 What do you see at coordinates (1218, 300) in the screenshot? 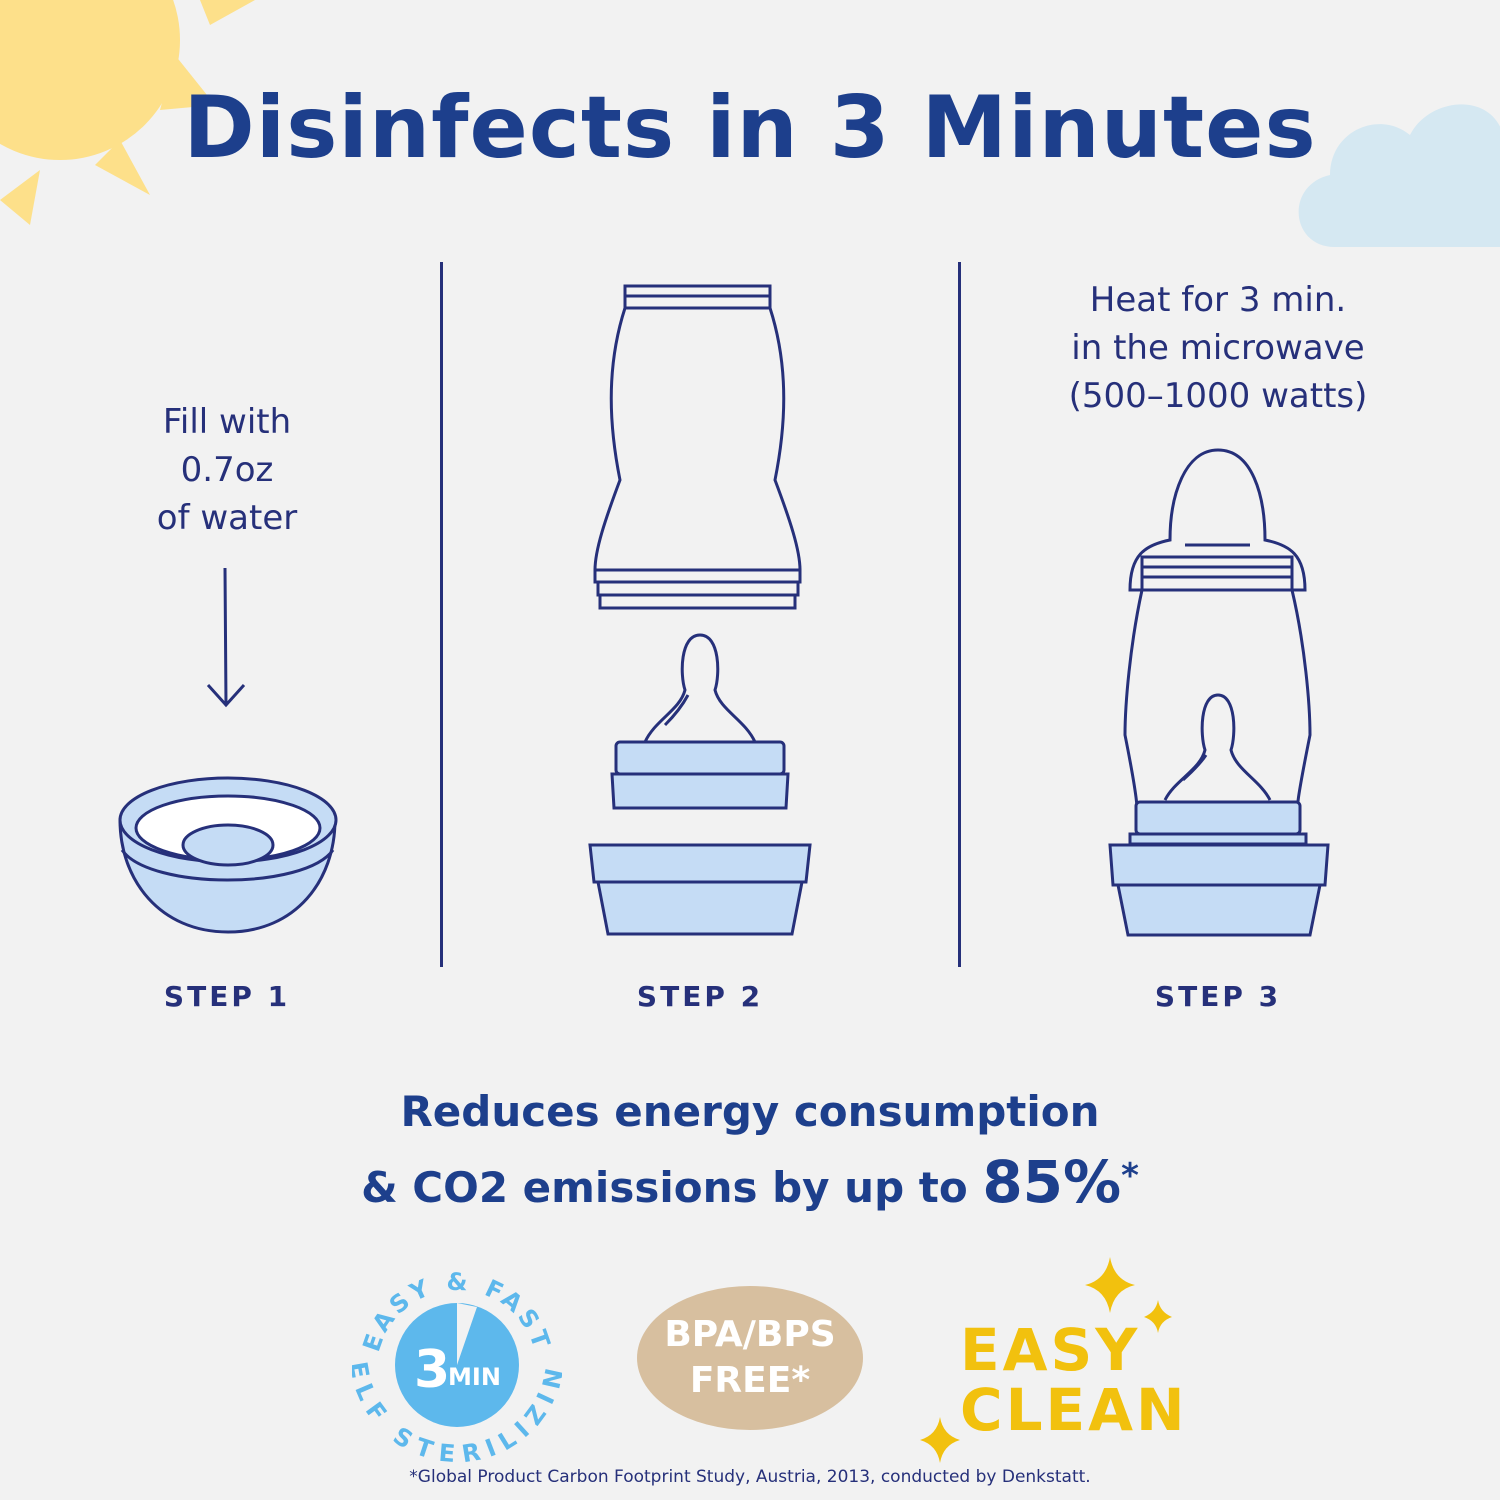
I see `instruction-line: Heat for 3 min.` at bounding box center [1218, 300].